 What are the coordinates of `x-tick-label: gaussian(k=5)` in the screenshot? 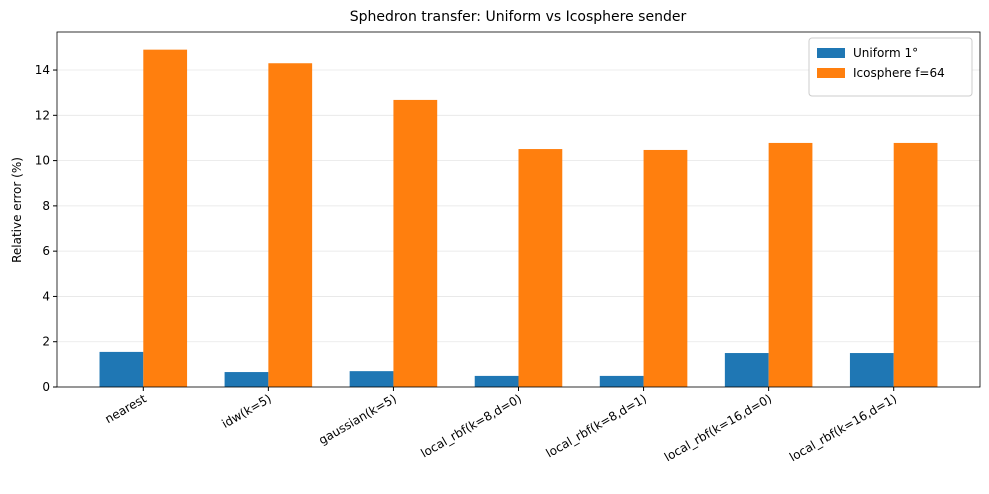 It's located at (357, 419).